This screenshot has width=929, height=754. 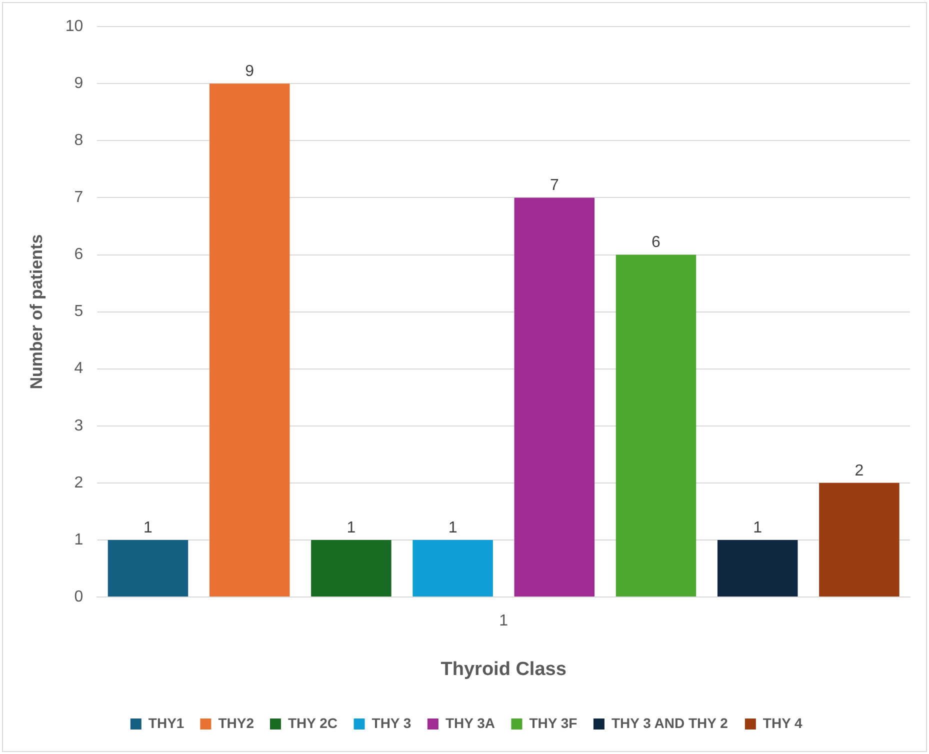 What do you see at coordinates (392, 722) in the screenshot?
I see `legend-label: THY 3` at bounding box center [392, 722].